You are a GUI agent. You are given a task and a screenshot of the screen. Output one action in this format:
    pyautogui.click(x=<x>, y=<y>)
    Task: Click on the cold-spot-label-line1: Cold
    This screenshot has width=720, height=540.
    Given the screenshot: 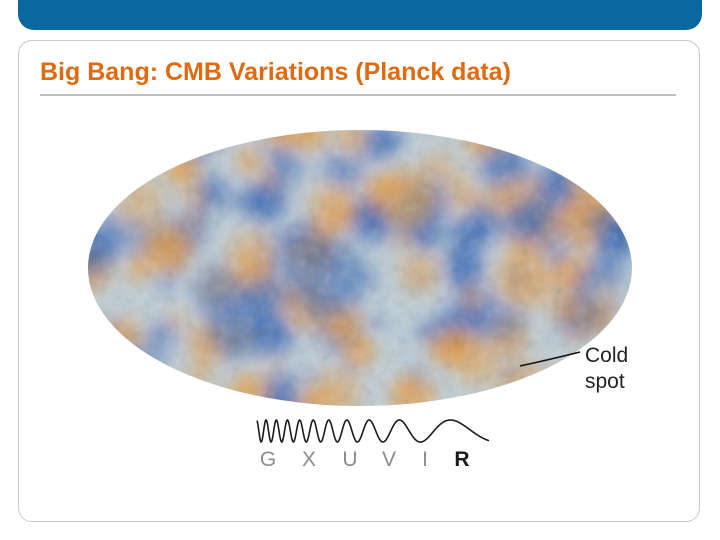 What is the action you would take?
    pyautogui.click(x=607, y=355)
    